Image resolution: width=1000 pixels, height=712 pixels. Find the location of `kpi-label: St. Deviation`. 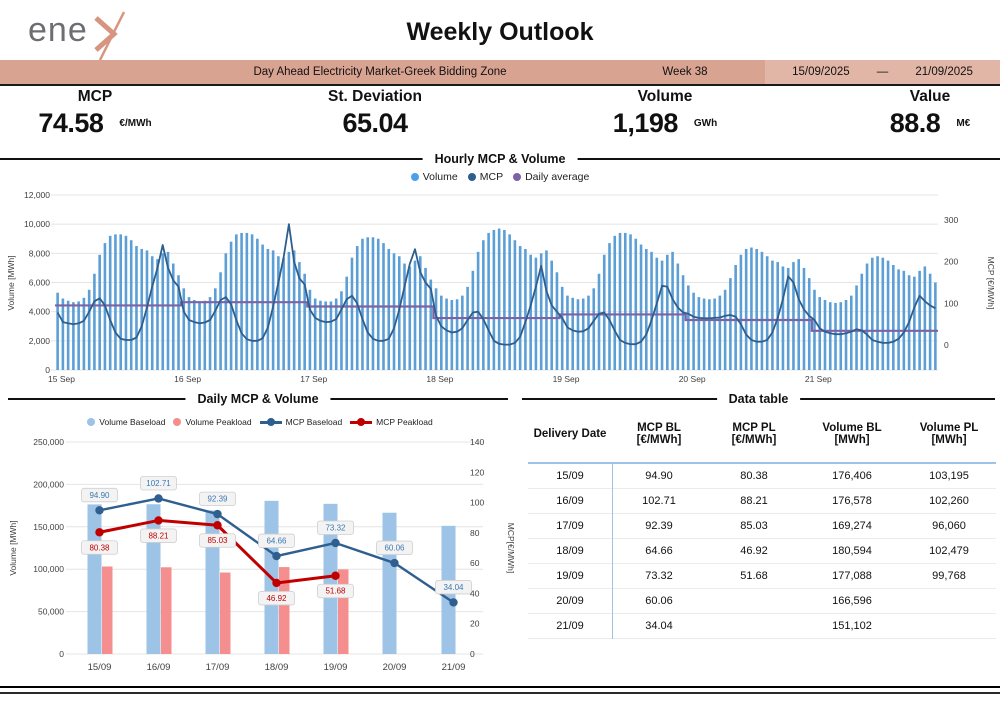

kpi-label: St. Deviation is located at coordinates (375, 96).